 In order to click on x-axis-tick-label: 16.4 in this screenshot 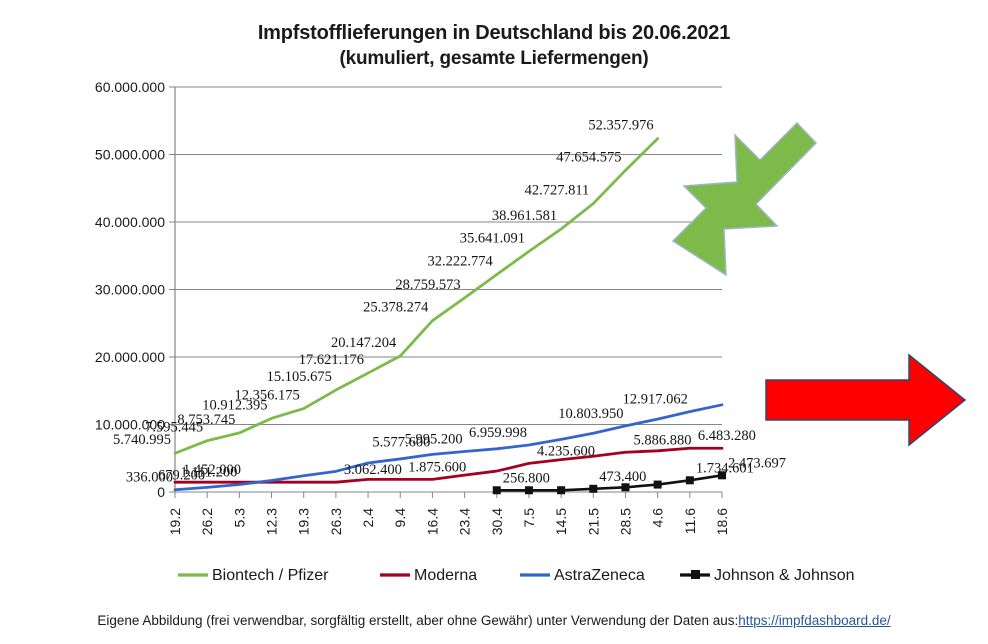, I will do `click(432, 521)`.